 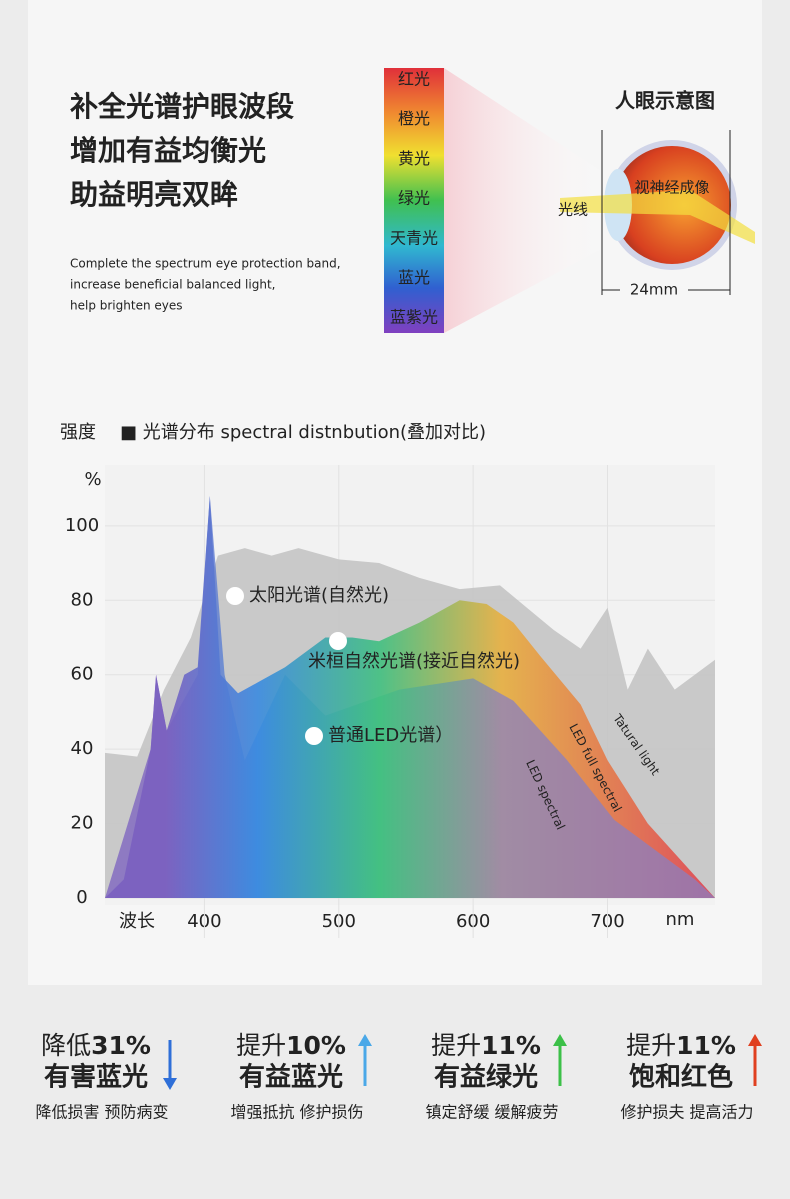 What do you see at coordinates (414, 237) in the screenshot?
I see `band-label: 天青光` at bounding box center [414, 237].